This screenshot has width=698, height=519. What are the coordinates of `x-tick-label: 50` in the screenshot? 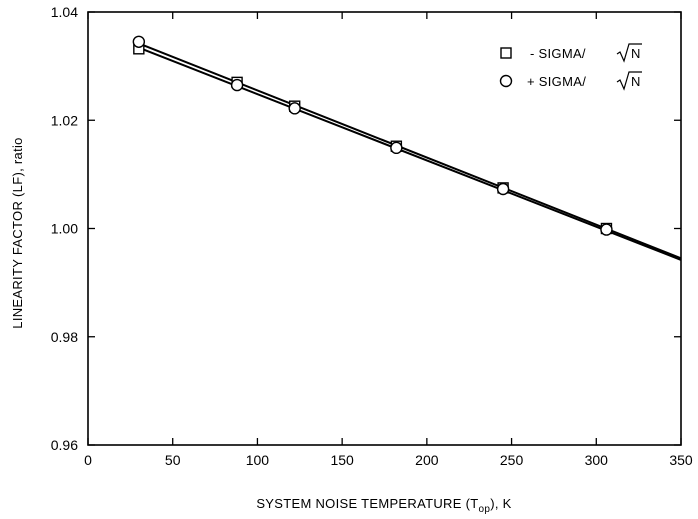 It's located at (173, 460).